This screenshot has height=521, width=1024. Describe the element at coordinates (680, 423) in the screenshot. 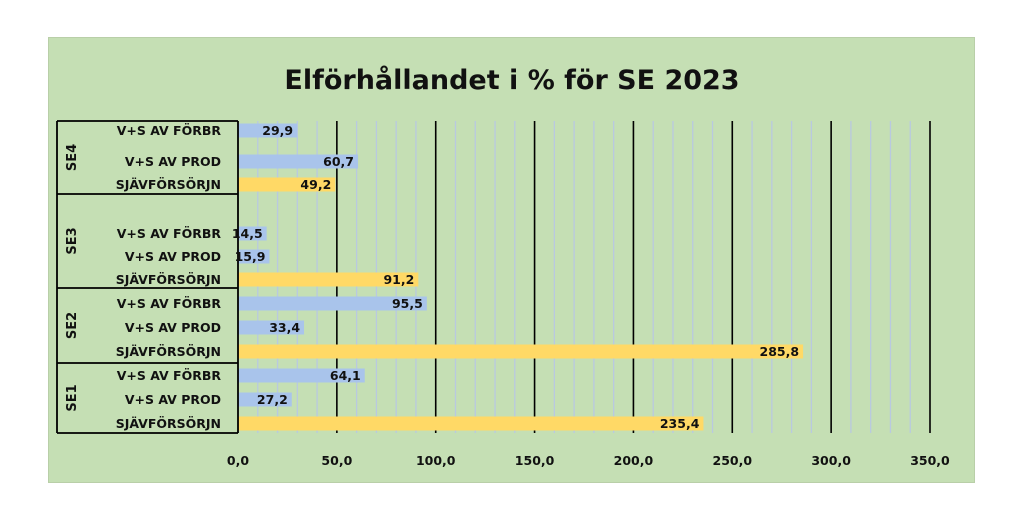

I see `data-label: 235,4` at that location.